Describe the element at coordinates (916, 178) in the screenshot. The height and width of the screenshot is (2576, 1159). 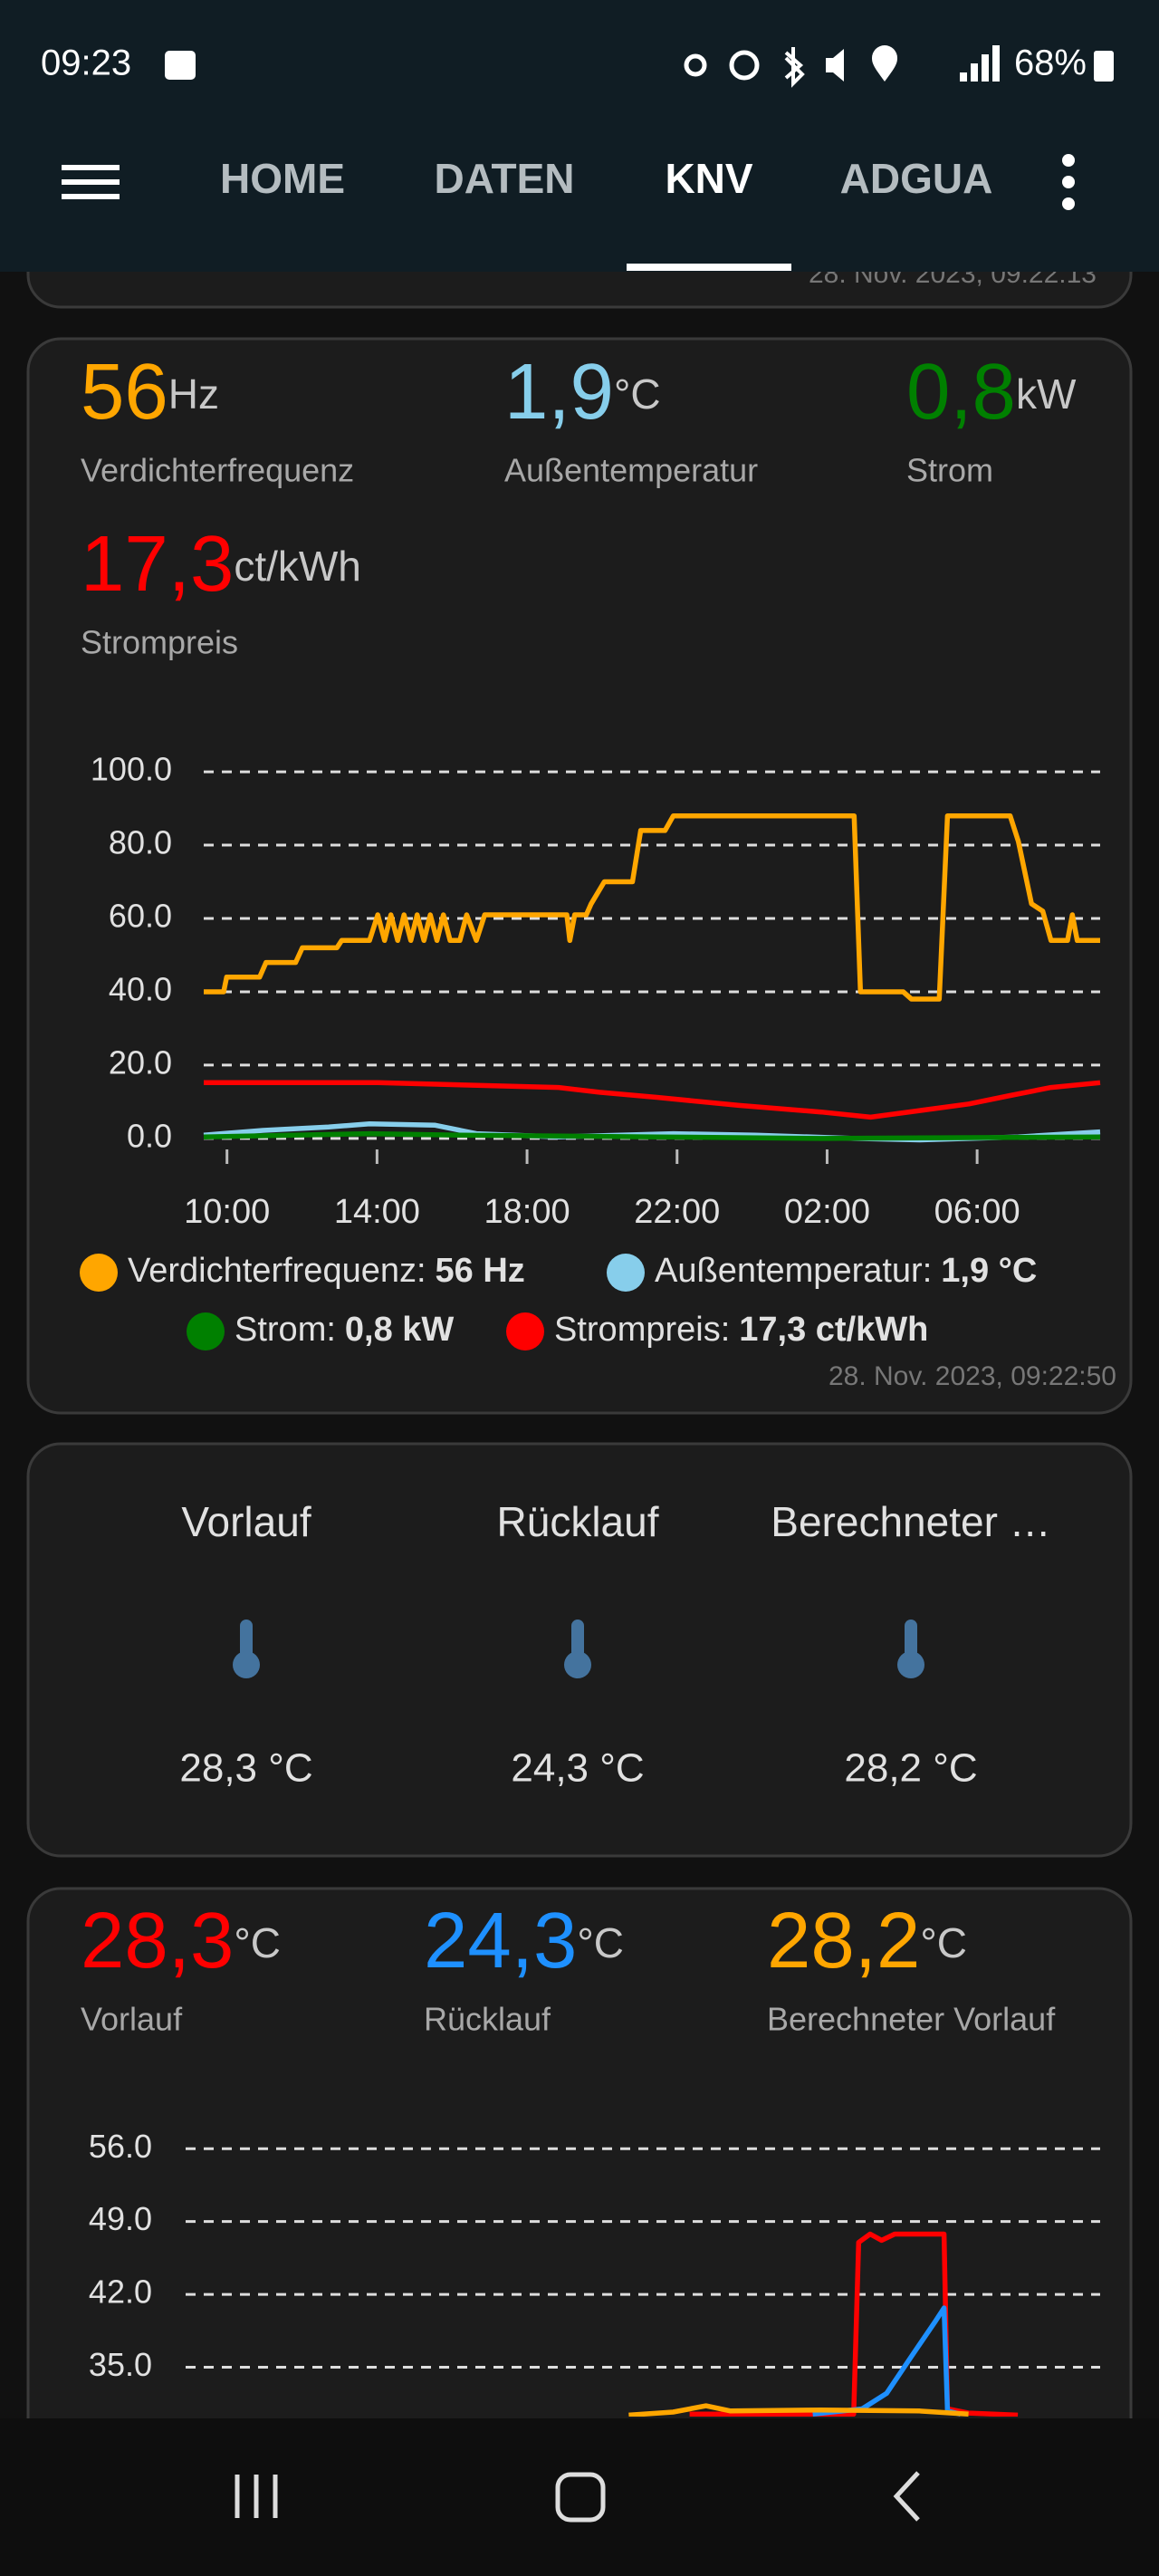
I see `tab: ADGUA` at that location.